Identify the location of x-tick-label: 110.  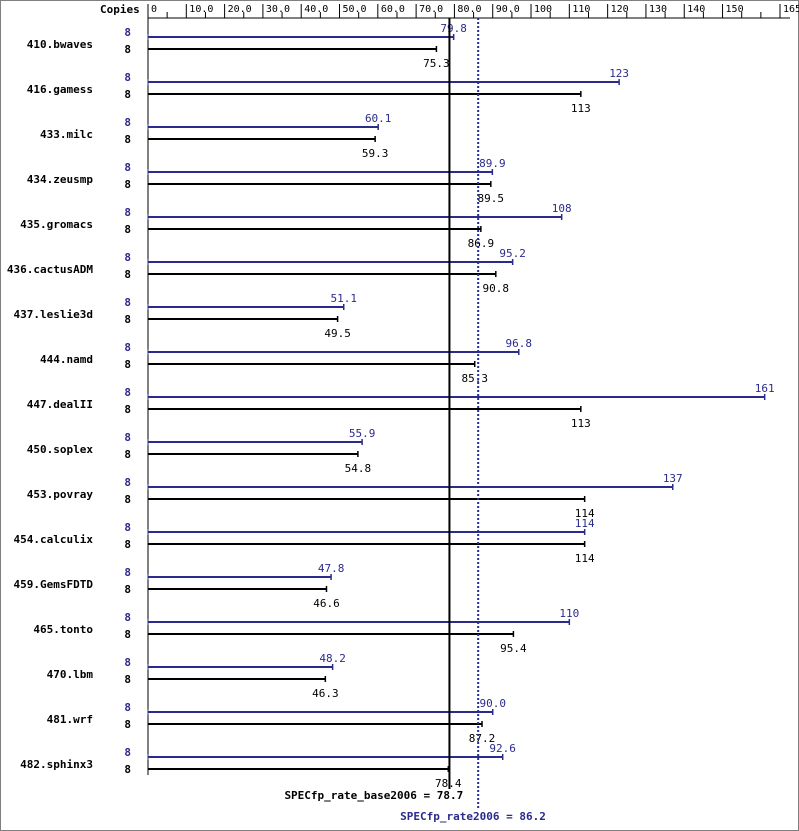
(581, 9).